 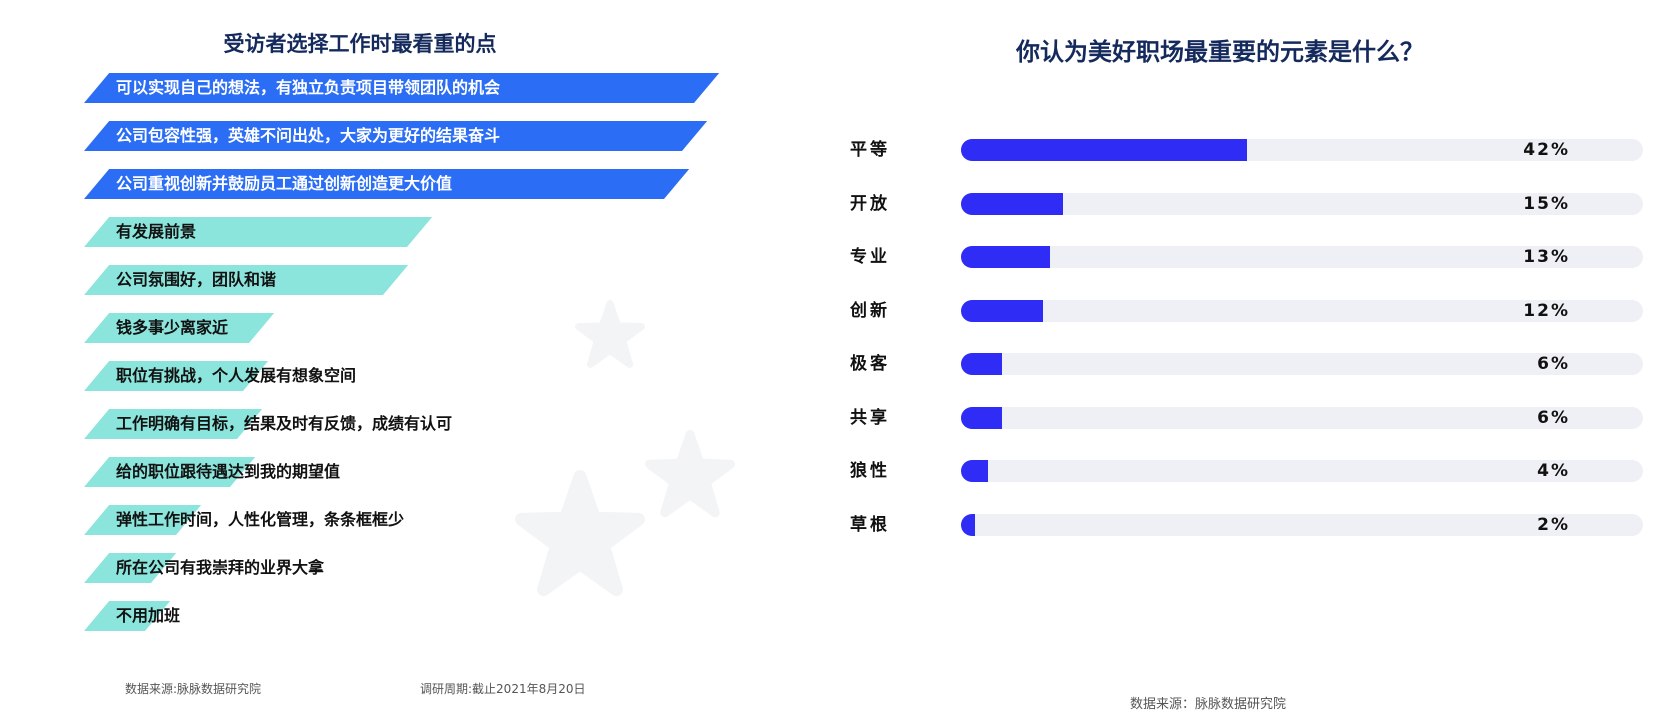 I want to click on reason-label: 钱多事少离家近, so click(x=172, y=327).